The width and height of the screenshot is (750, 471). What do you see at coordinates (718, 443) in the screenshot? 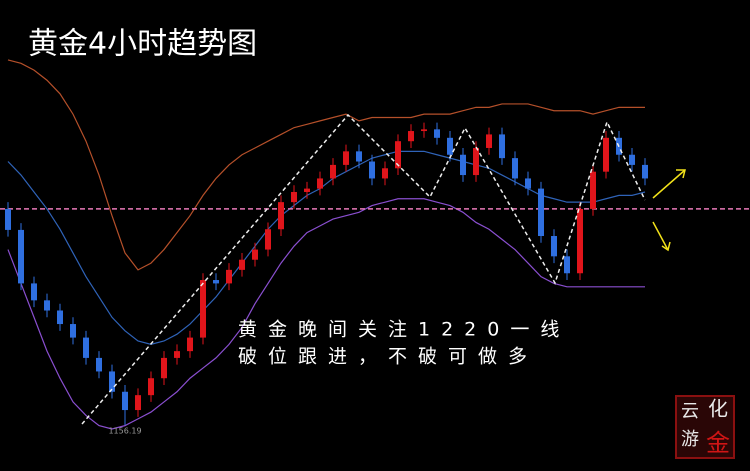
I see `watermark-char: 金` at bounding box center [718, 443].